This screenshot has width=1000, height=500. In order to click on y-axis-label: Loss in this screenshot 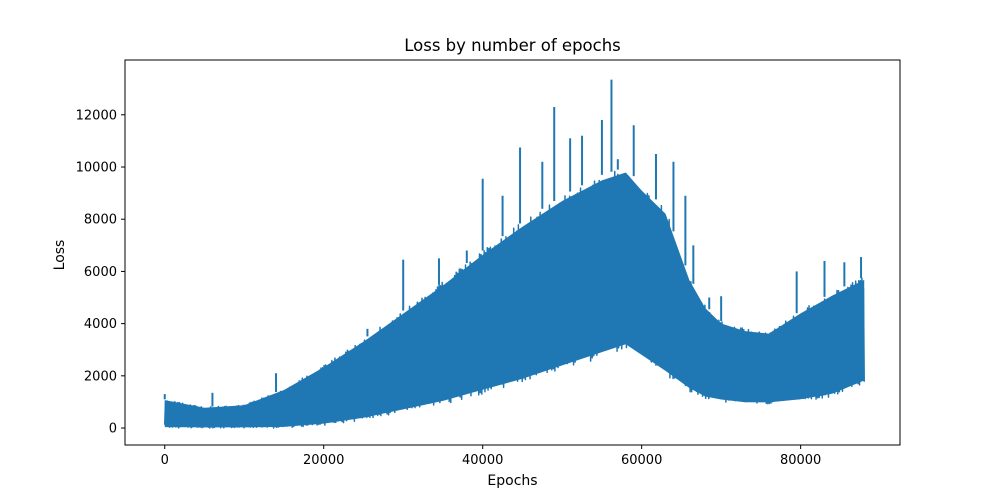, I will do `click(60, 255)`.